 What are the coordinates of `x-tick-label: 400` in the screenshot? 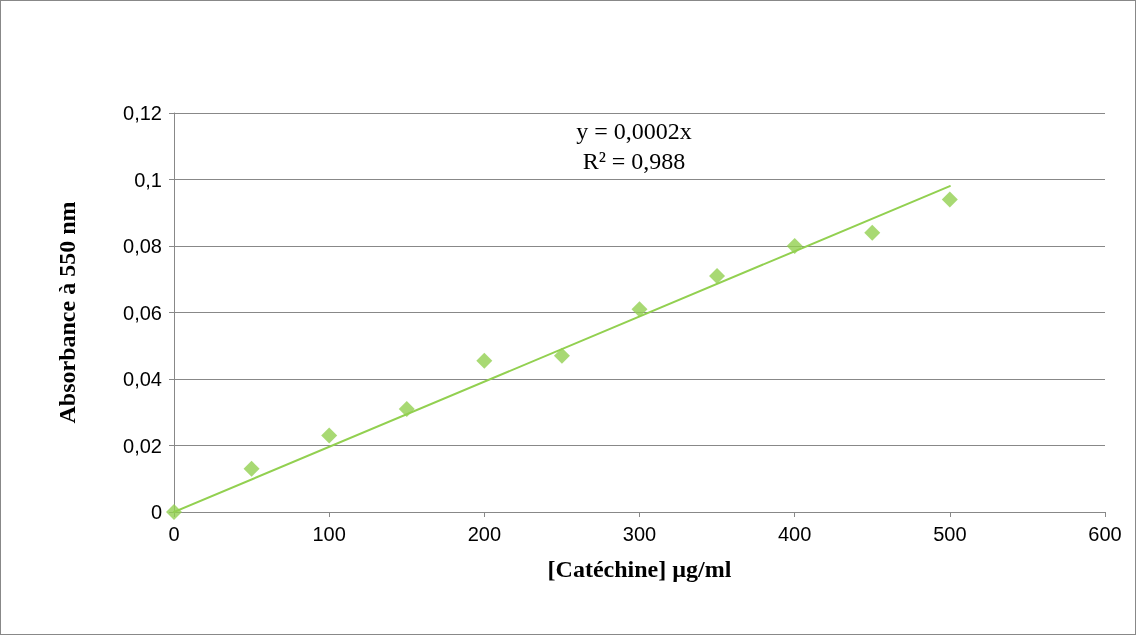 It's located at (794, 534).